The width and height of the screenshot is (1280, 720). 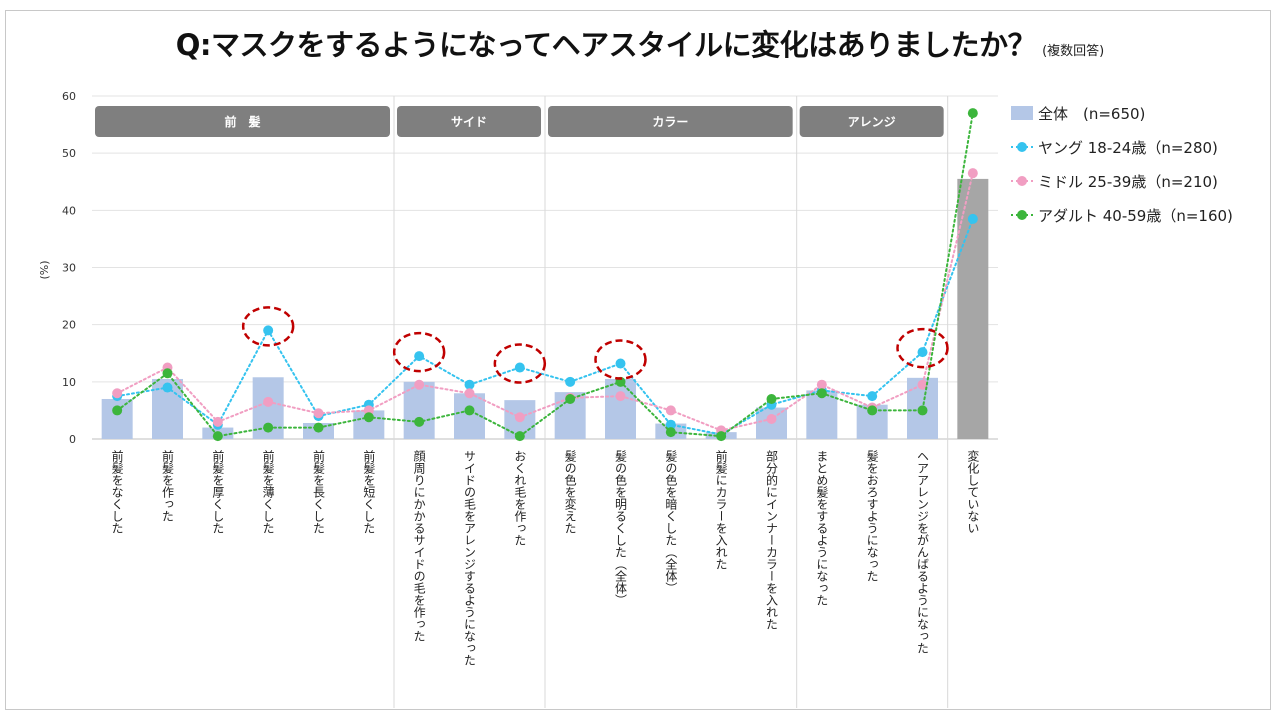 What do you see at coordinates (69, 382) in the screenshot?
I see `y-tick-label: 10` at bounding box center [69, 382].